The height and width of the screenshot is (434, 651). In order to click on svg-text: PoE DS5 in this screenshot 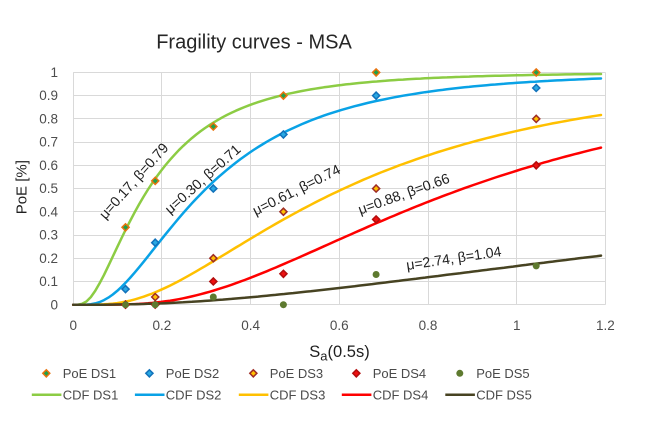, I will do `click(502, 373)`.